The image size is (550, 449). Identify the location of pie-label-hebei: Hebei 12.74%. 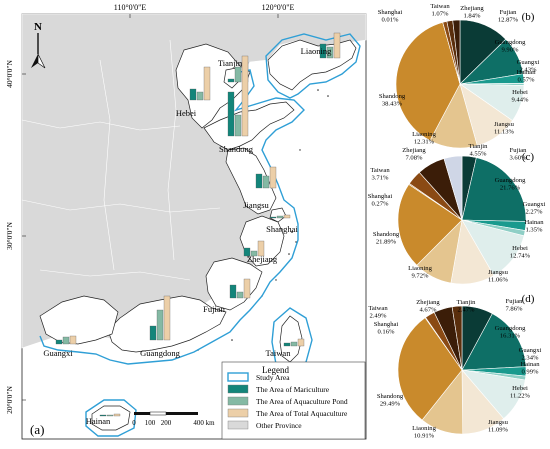
(520, 252).